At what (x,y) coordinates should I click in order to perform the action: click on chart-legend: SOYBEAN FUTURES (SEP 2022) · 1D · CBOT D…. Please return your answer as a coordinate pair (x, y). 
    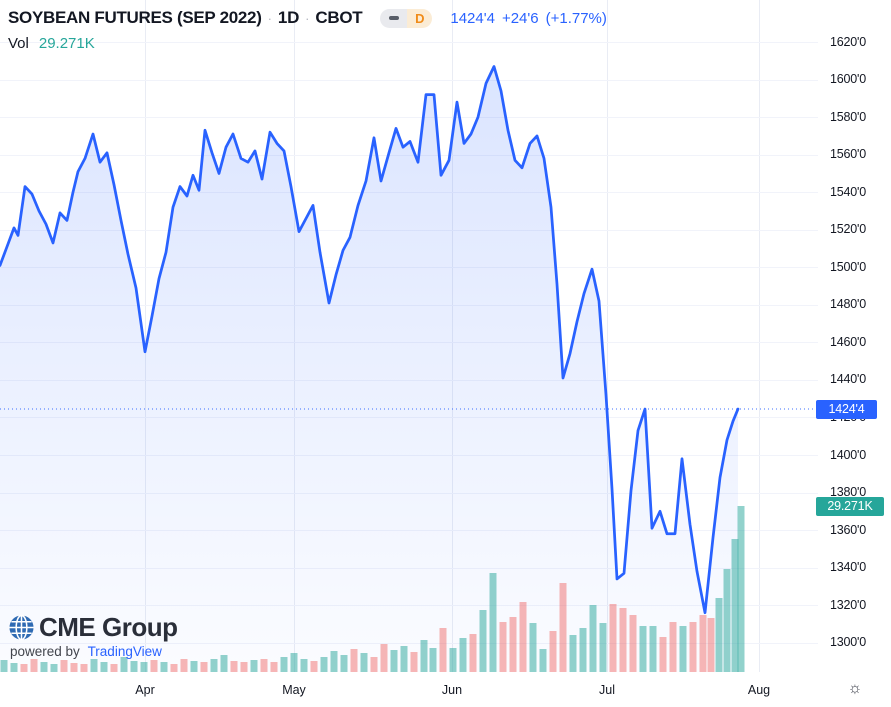
    Looking at the image, I should click on (311, 29).